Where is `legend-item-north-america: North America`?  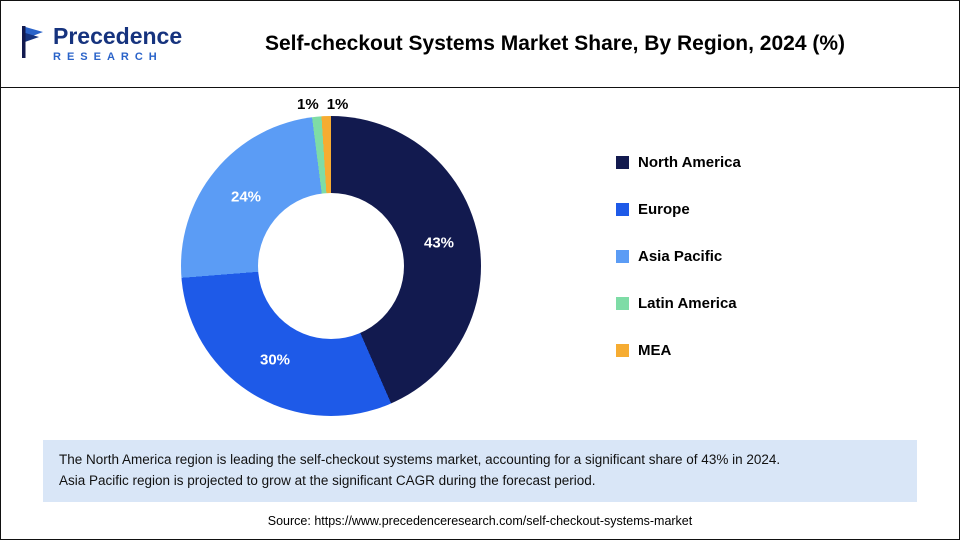
legend-item-north-america: North America is located at coordinates (678, 162).